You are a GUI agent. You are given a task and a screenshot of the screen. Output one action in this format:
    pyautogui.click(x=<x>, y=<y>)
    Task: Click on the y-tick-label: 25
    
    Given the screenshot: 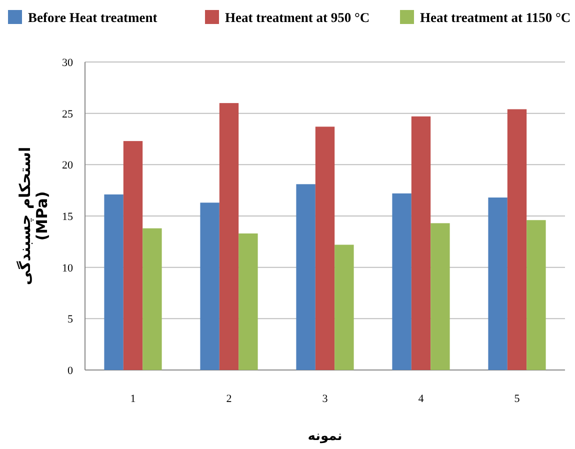 What is the action you would take?
    pyautogui.click(x=68, y=114)
    